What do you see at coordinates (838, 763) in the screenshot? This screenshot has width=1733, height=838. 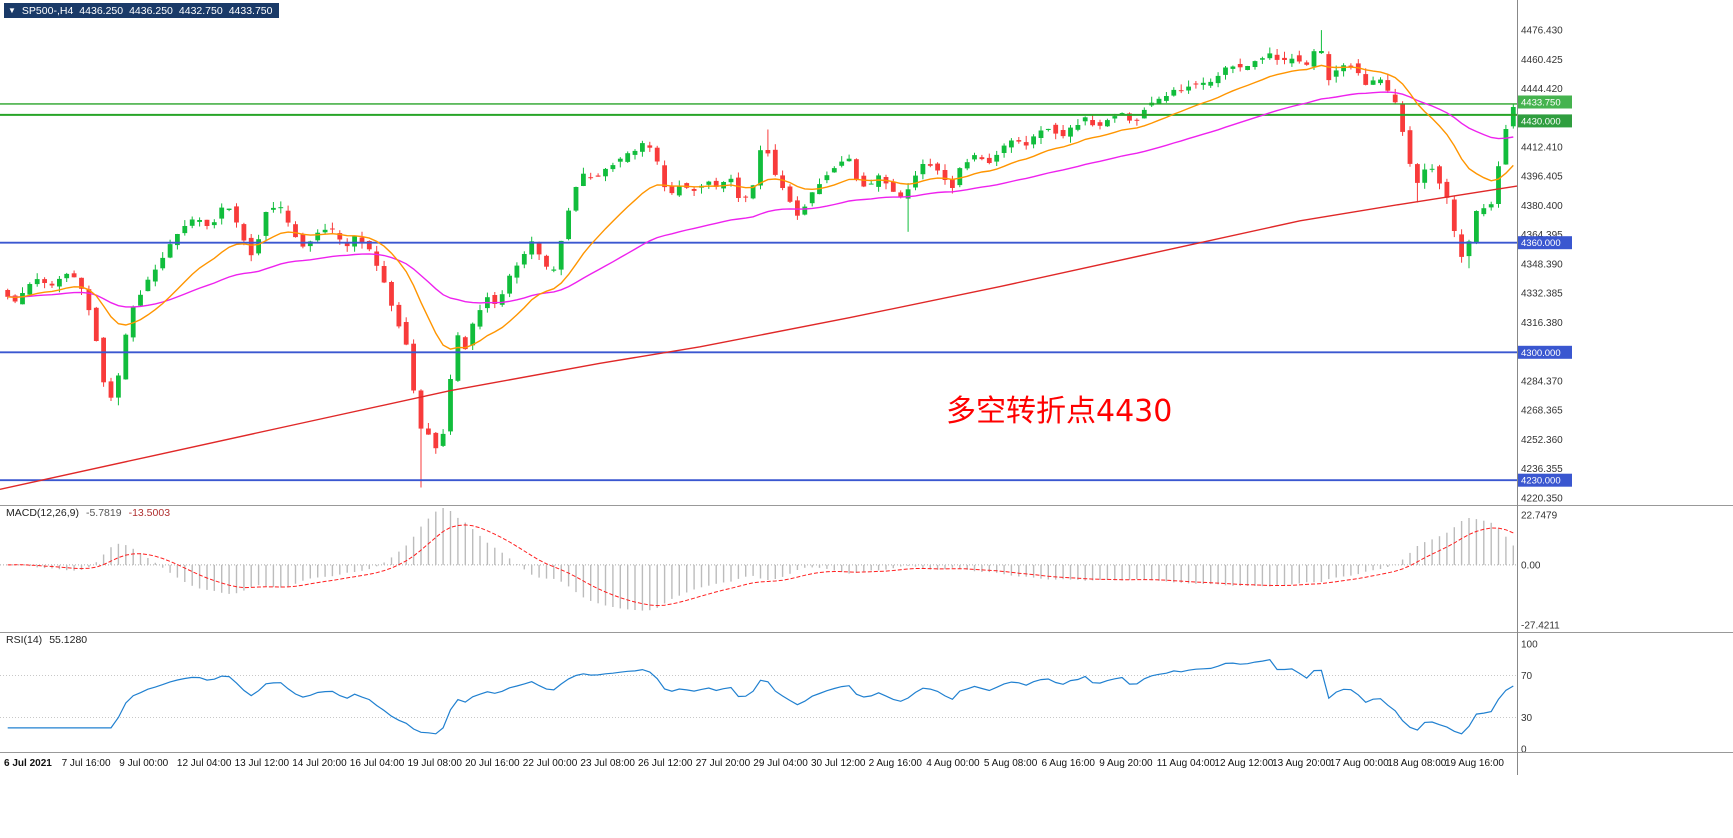 I see `time-axis-label: 30 Jul 12:00` at bounding box center [838, 763].